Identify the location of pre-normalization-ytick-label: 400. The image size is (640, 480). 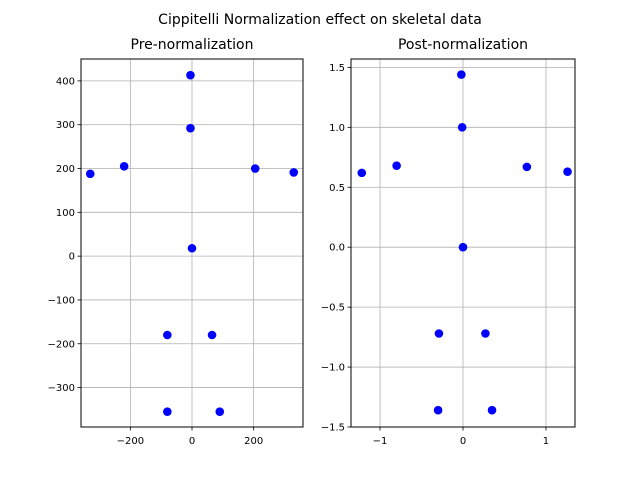
(65, 81).